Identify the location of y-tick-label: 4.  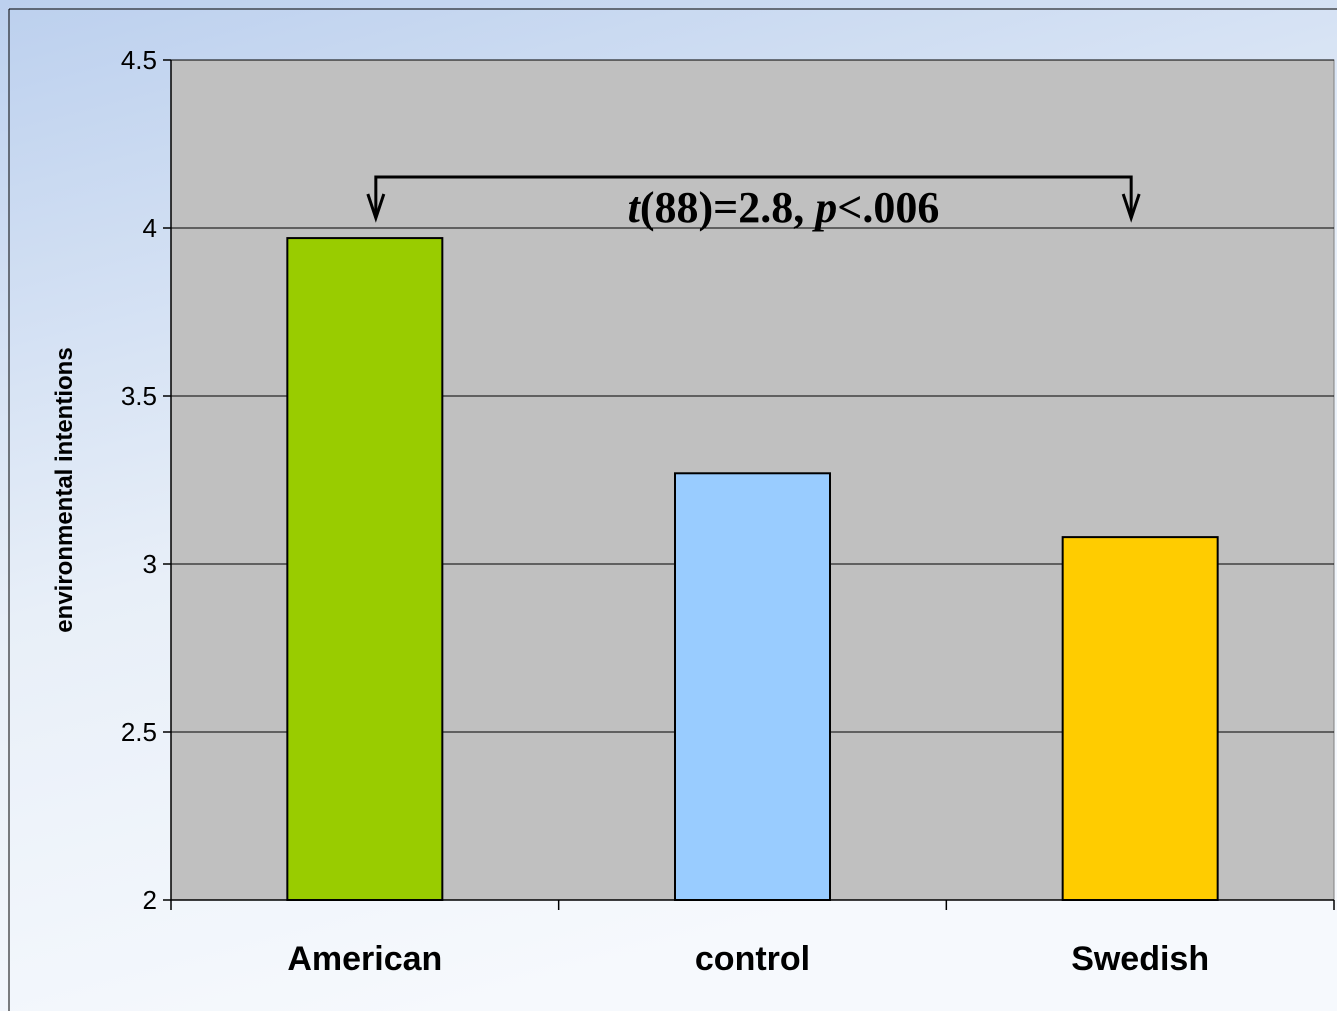
(150, 228).